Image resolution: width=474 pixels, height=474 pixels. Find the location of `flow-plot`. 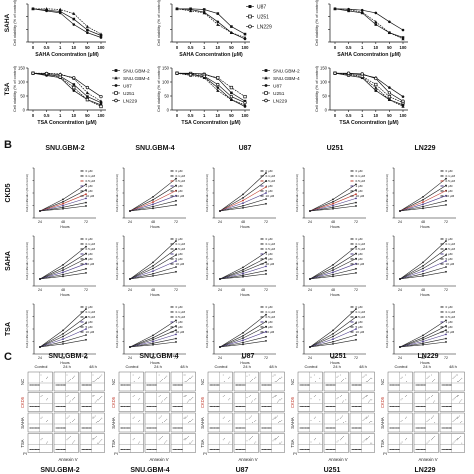

flow-plot is located at coordinates (310, 422).